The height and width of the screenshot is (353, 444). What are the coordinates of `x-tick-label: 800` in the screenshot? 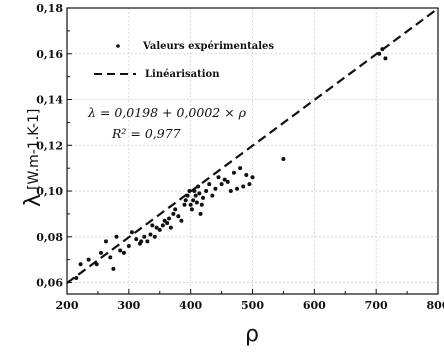 It's located at (435, 305).